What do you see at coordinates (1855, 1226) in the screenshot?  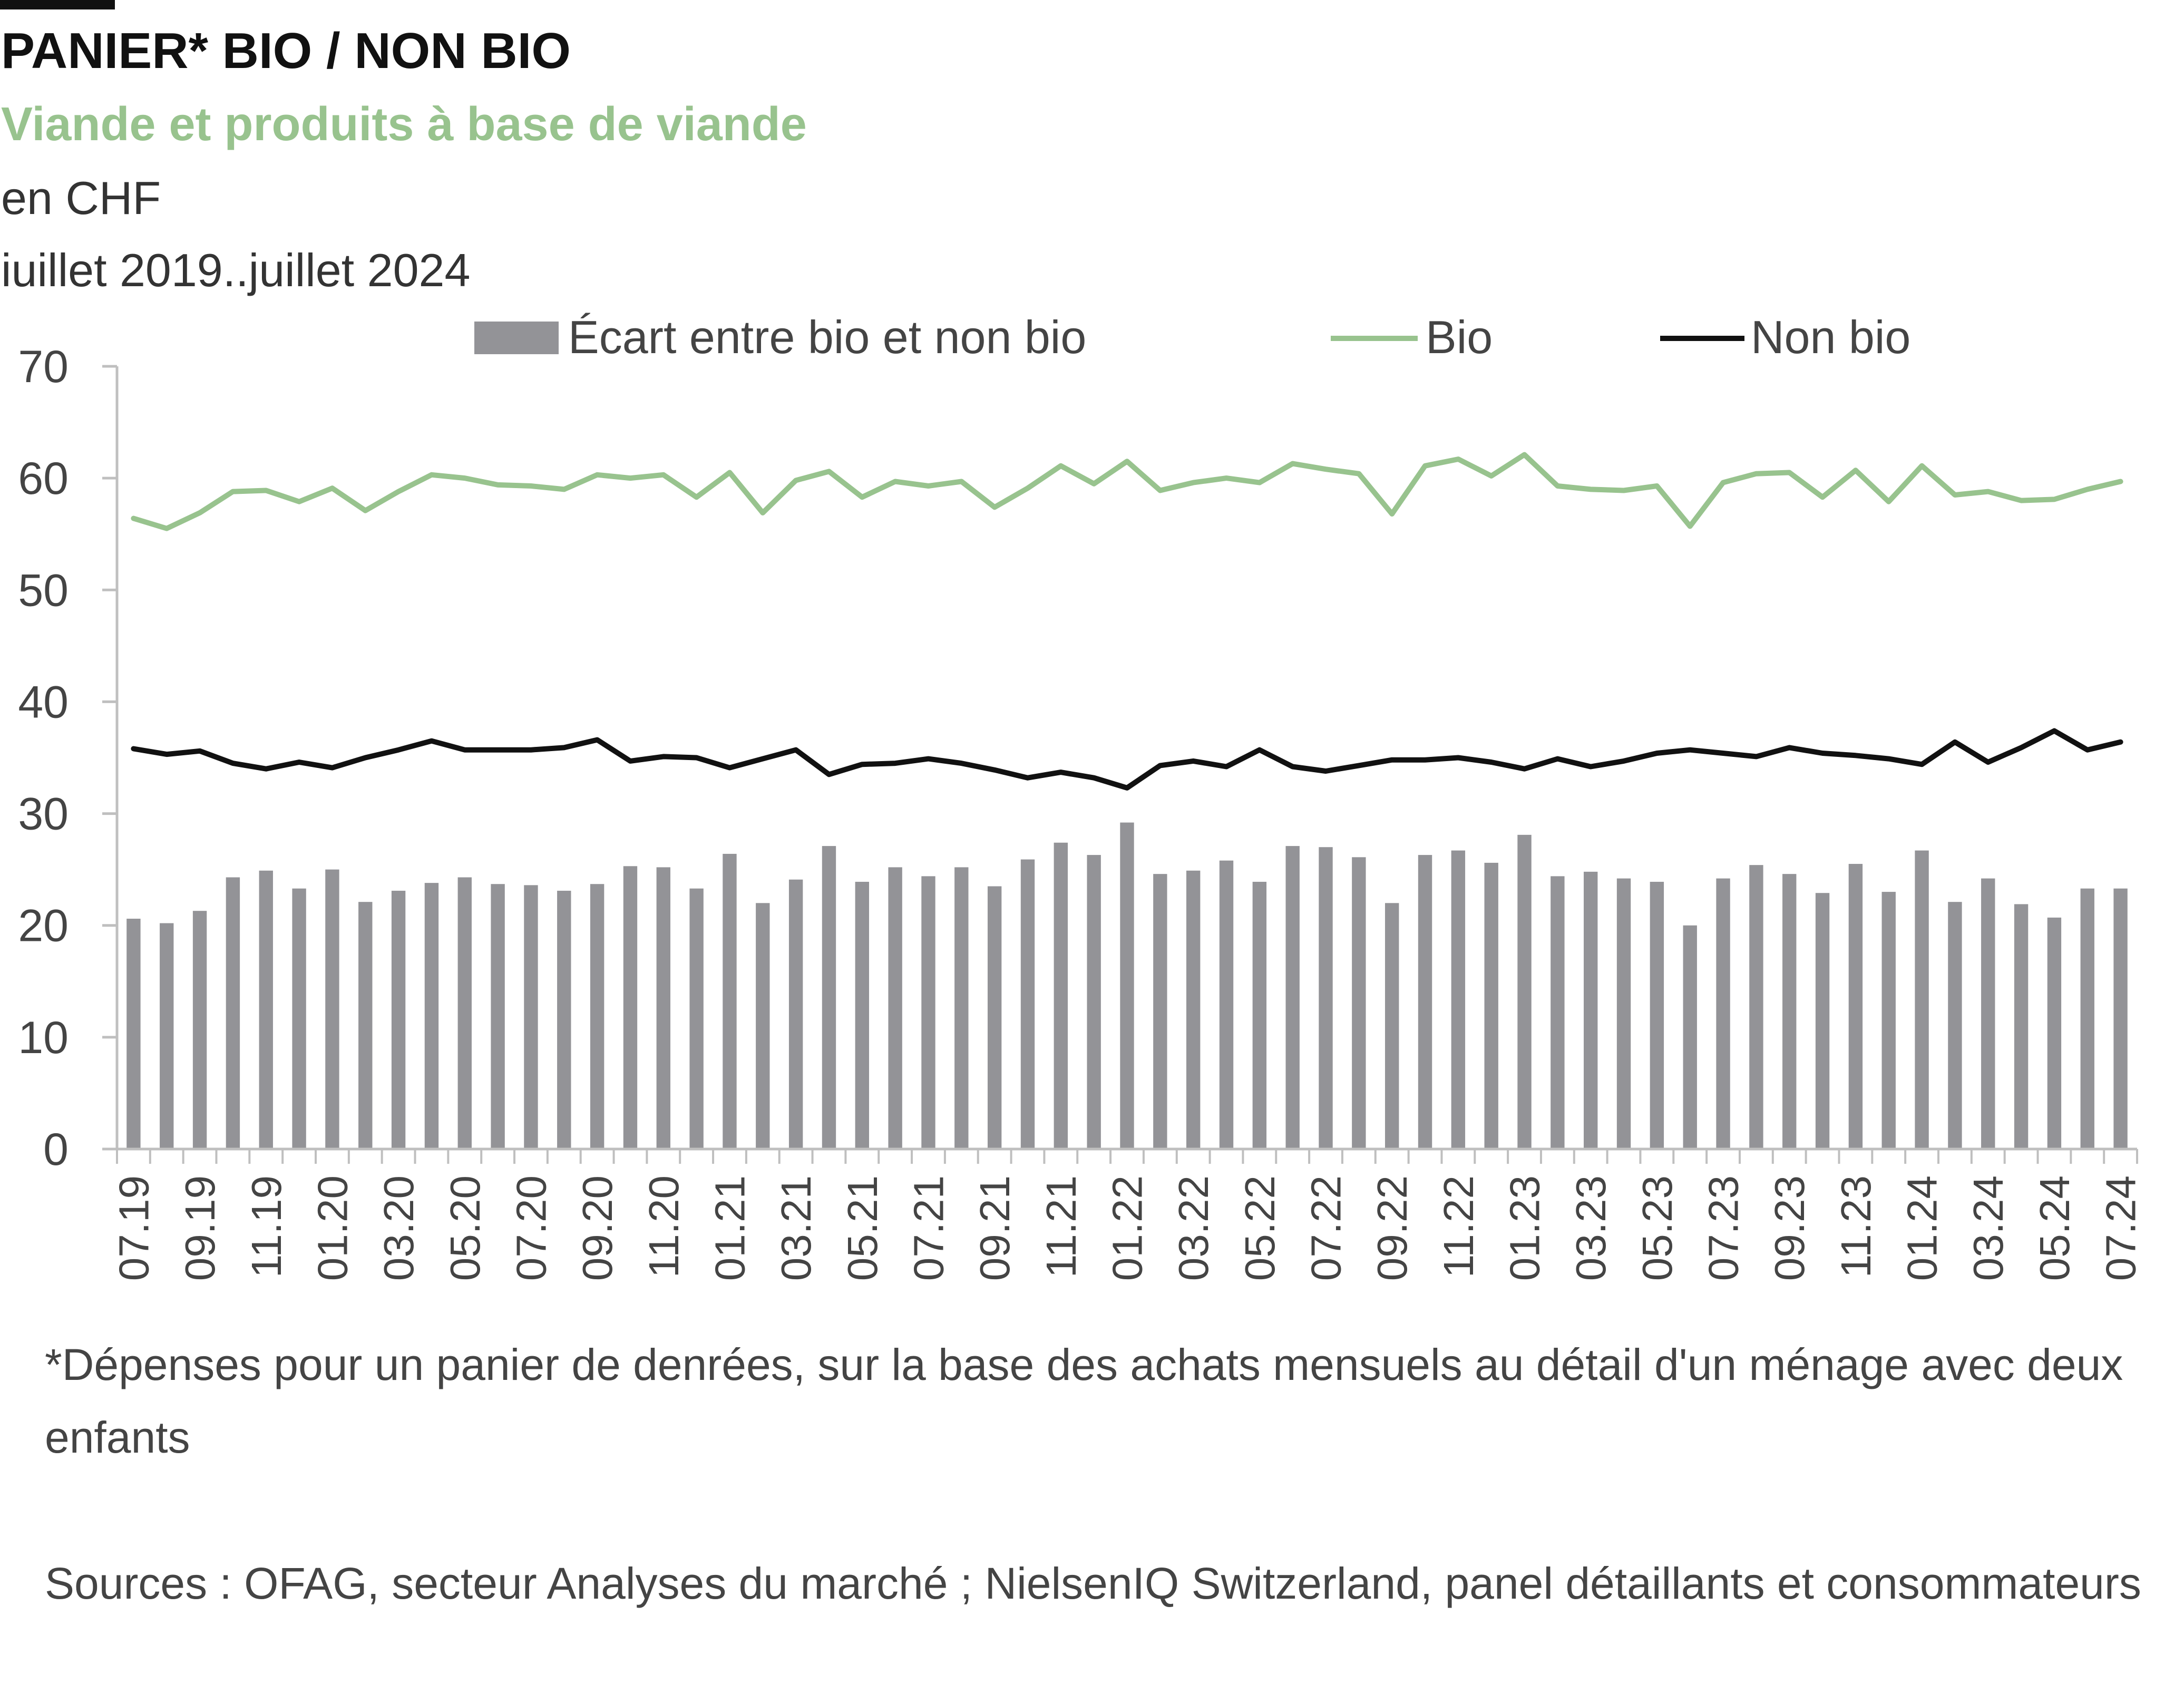 I see `x-tick-label: 11.23` at bounding box center [1855, 1226].